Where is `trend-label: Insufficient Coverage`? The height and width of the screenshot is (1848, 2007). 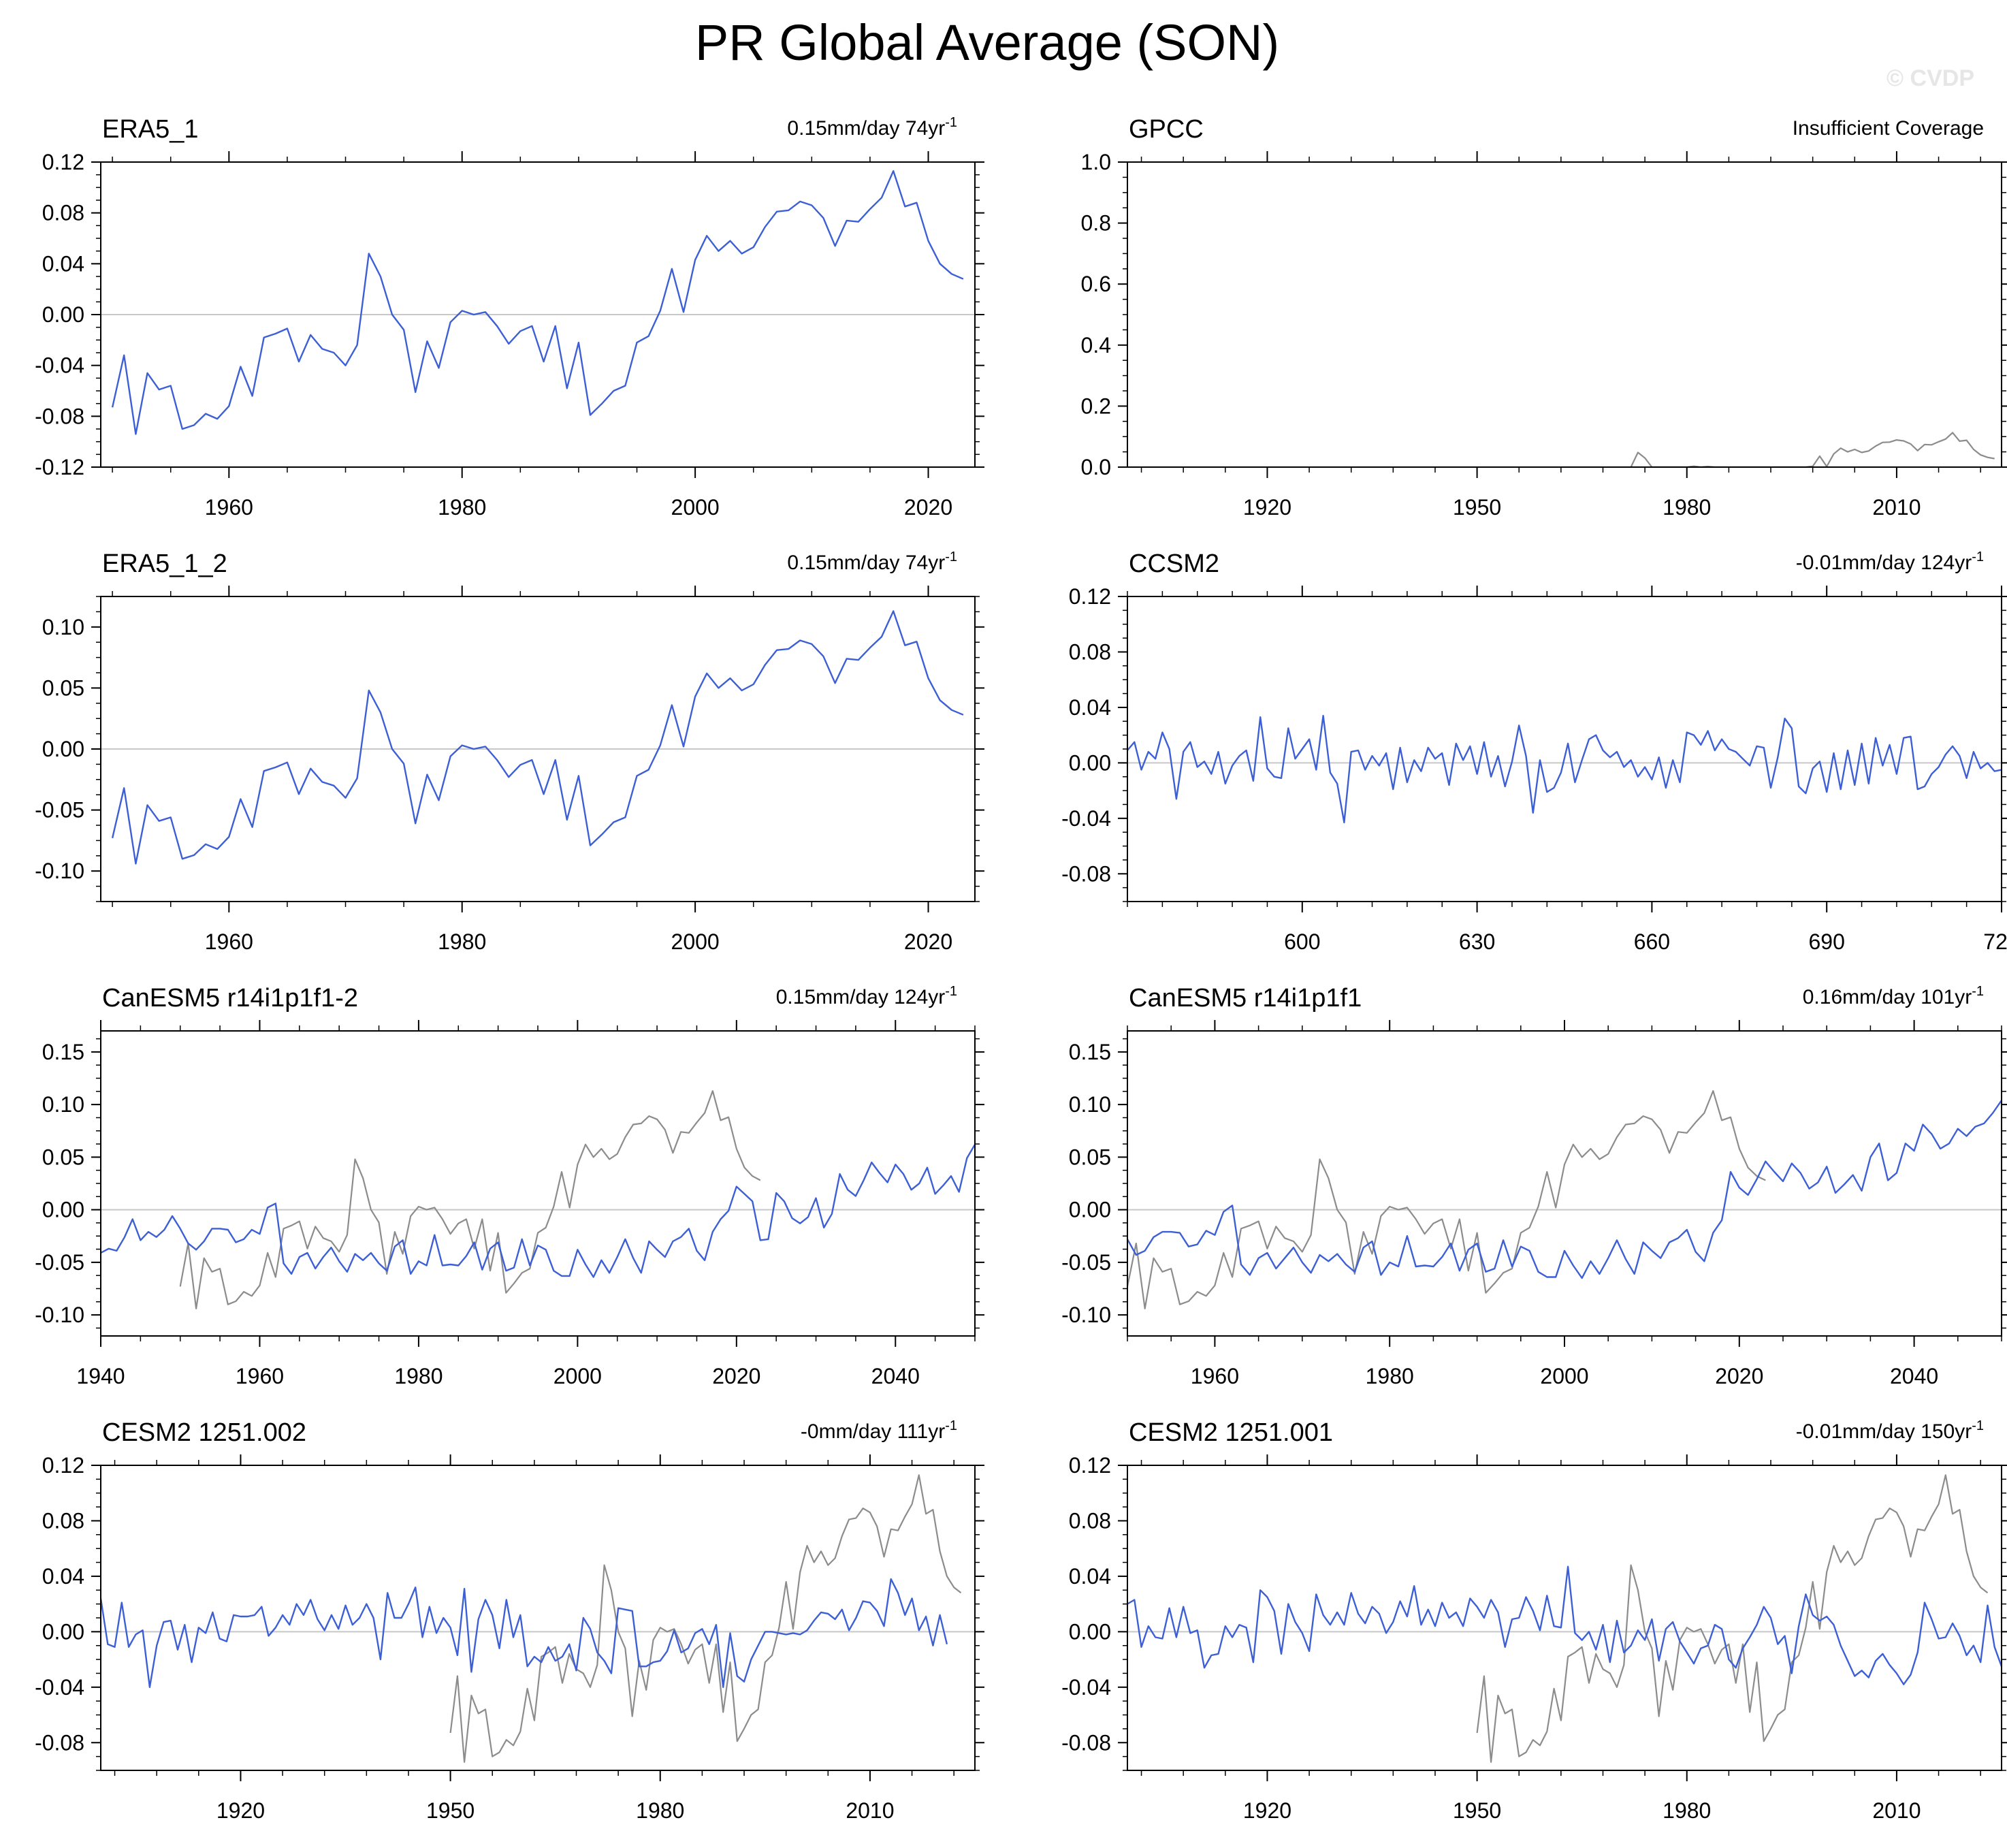
trend-label: Insufficient Coverage is located at coordinates (1888, 128).